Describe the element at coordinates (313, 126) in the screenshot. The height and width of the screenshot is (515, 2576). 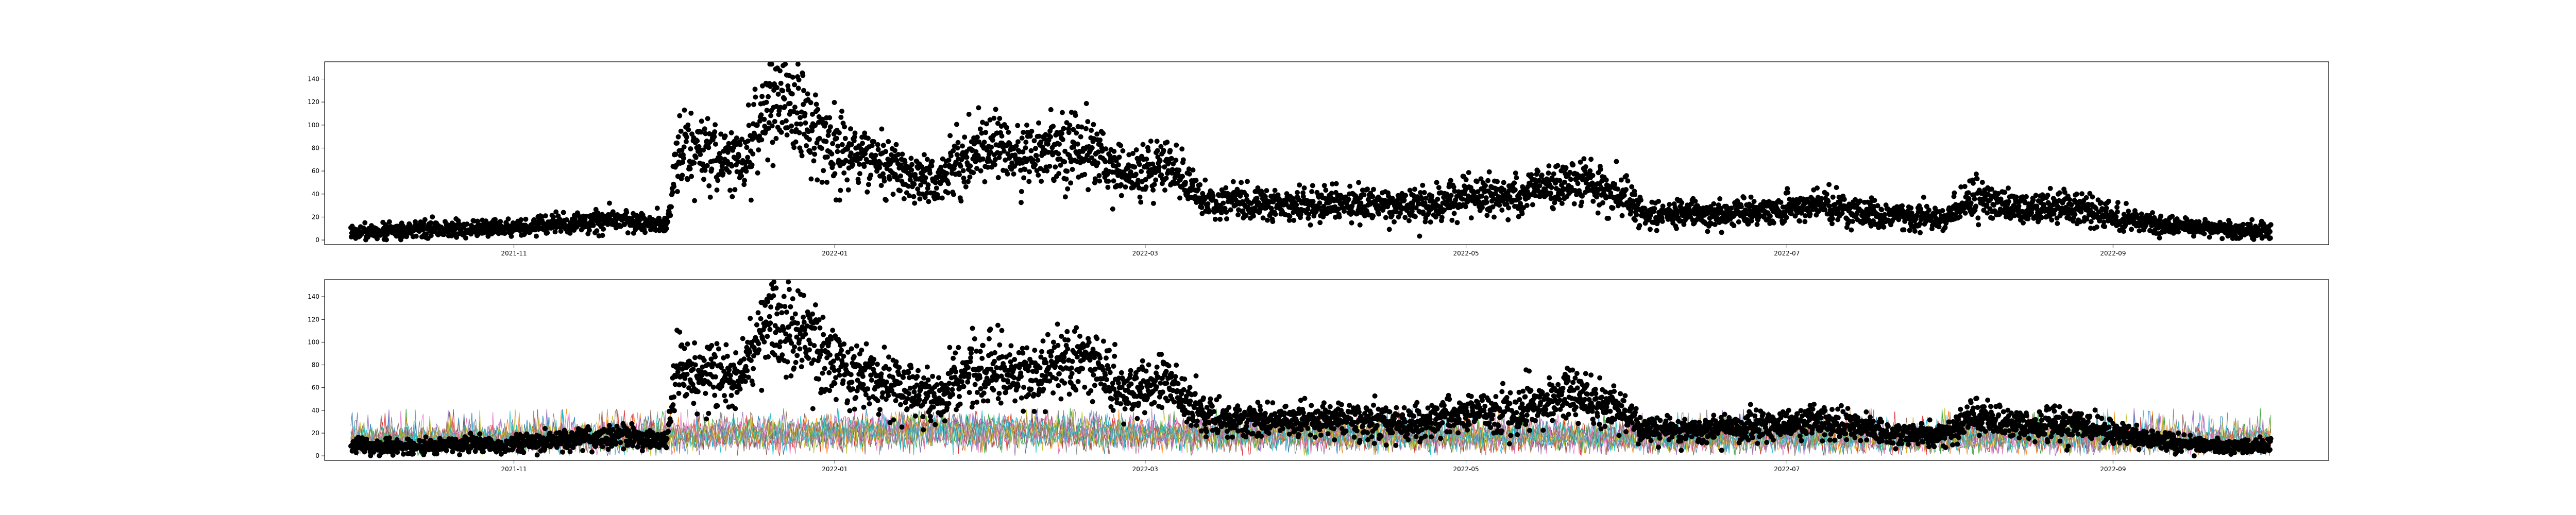
I see `y-tick-label: 100` at that location.